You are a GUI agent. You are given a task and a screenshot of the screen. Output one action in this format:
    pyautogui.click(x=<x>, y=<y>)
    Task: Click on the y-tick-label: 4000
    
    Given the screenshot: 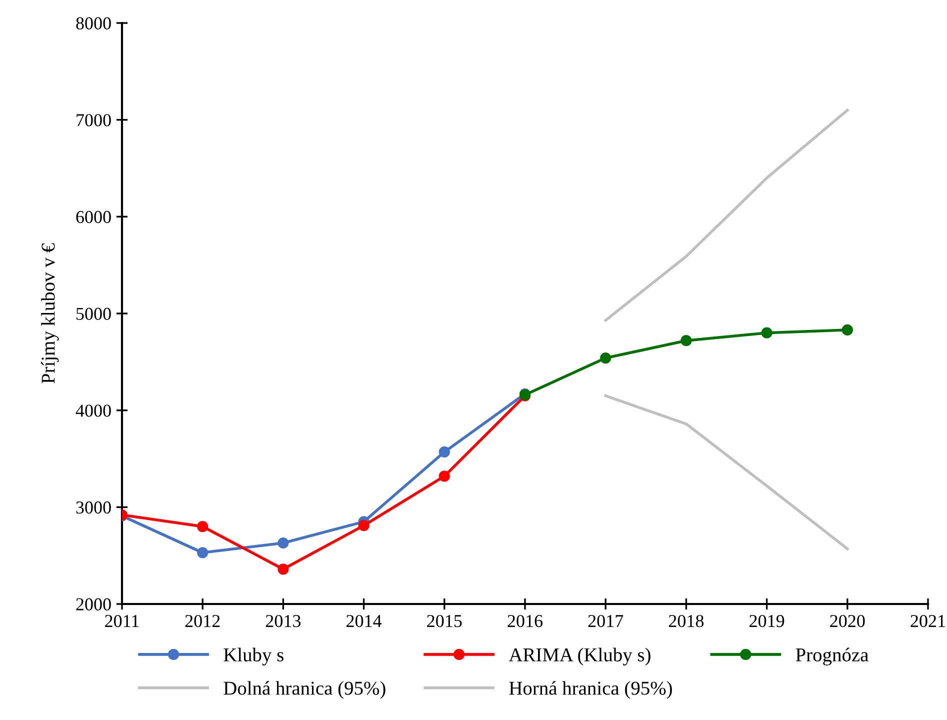 What is the action you would take?
    pyautogui.click(x=93, y=410)
    